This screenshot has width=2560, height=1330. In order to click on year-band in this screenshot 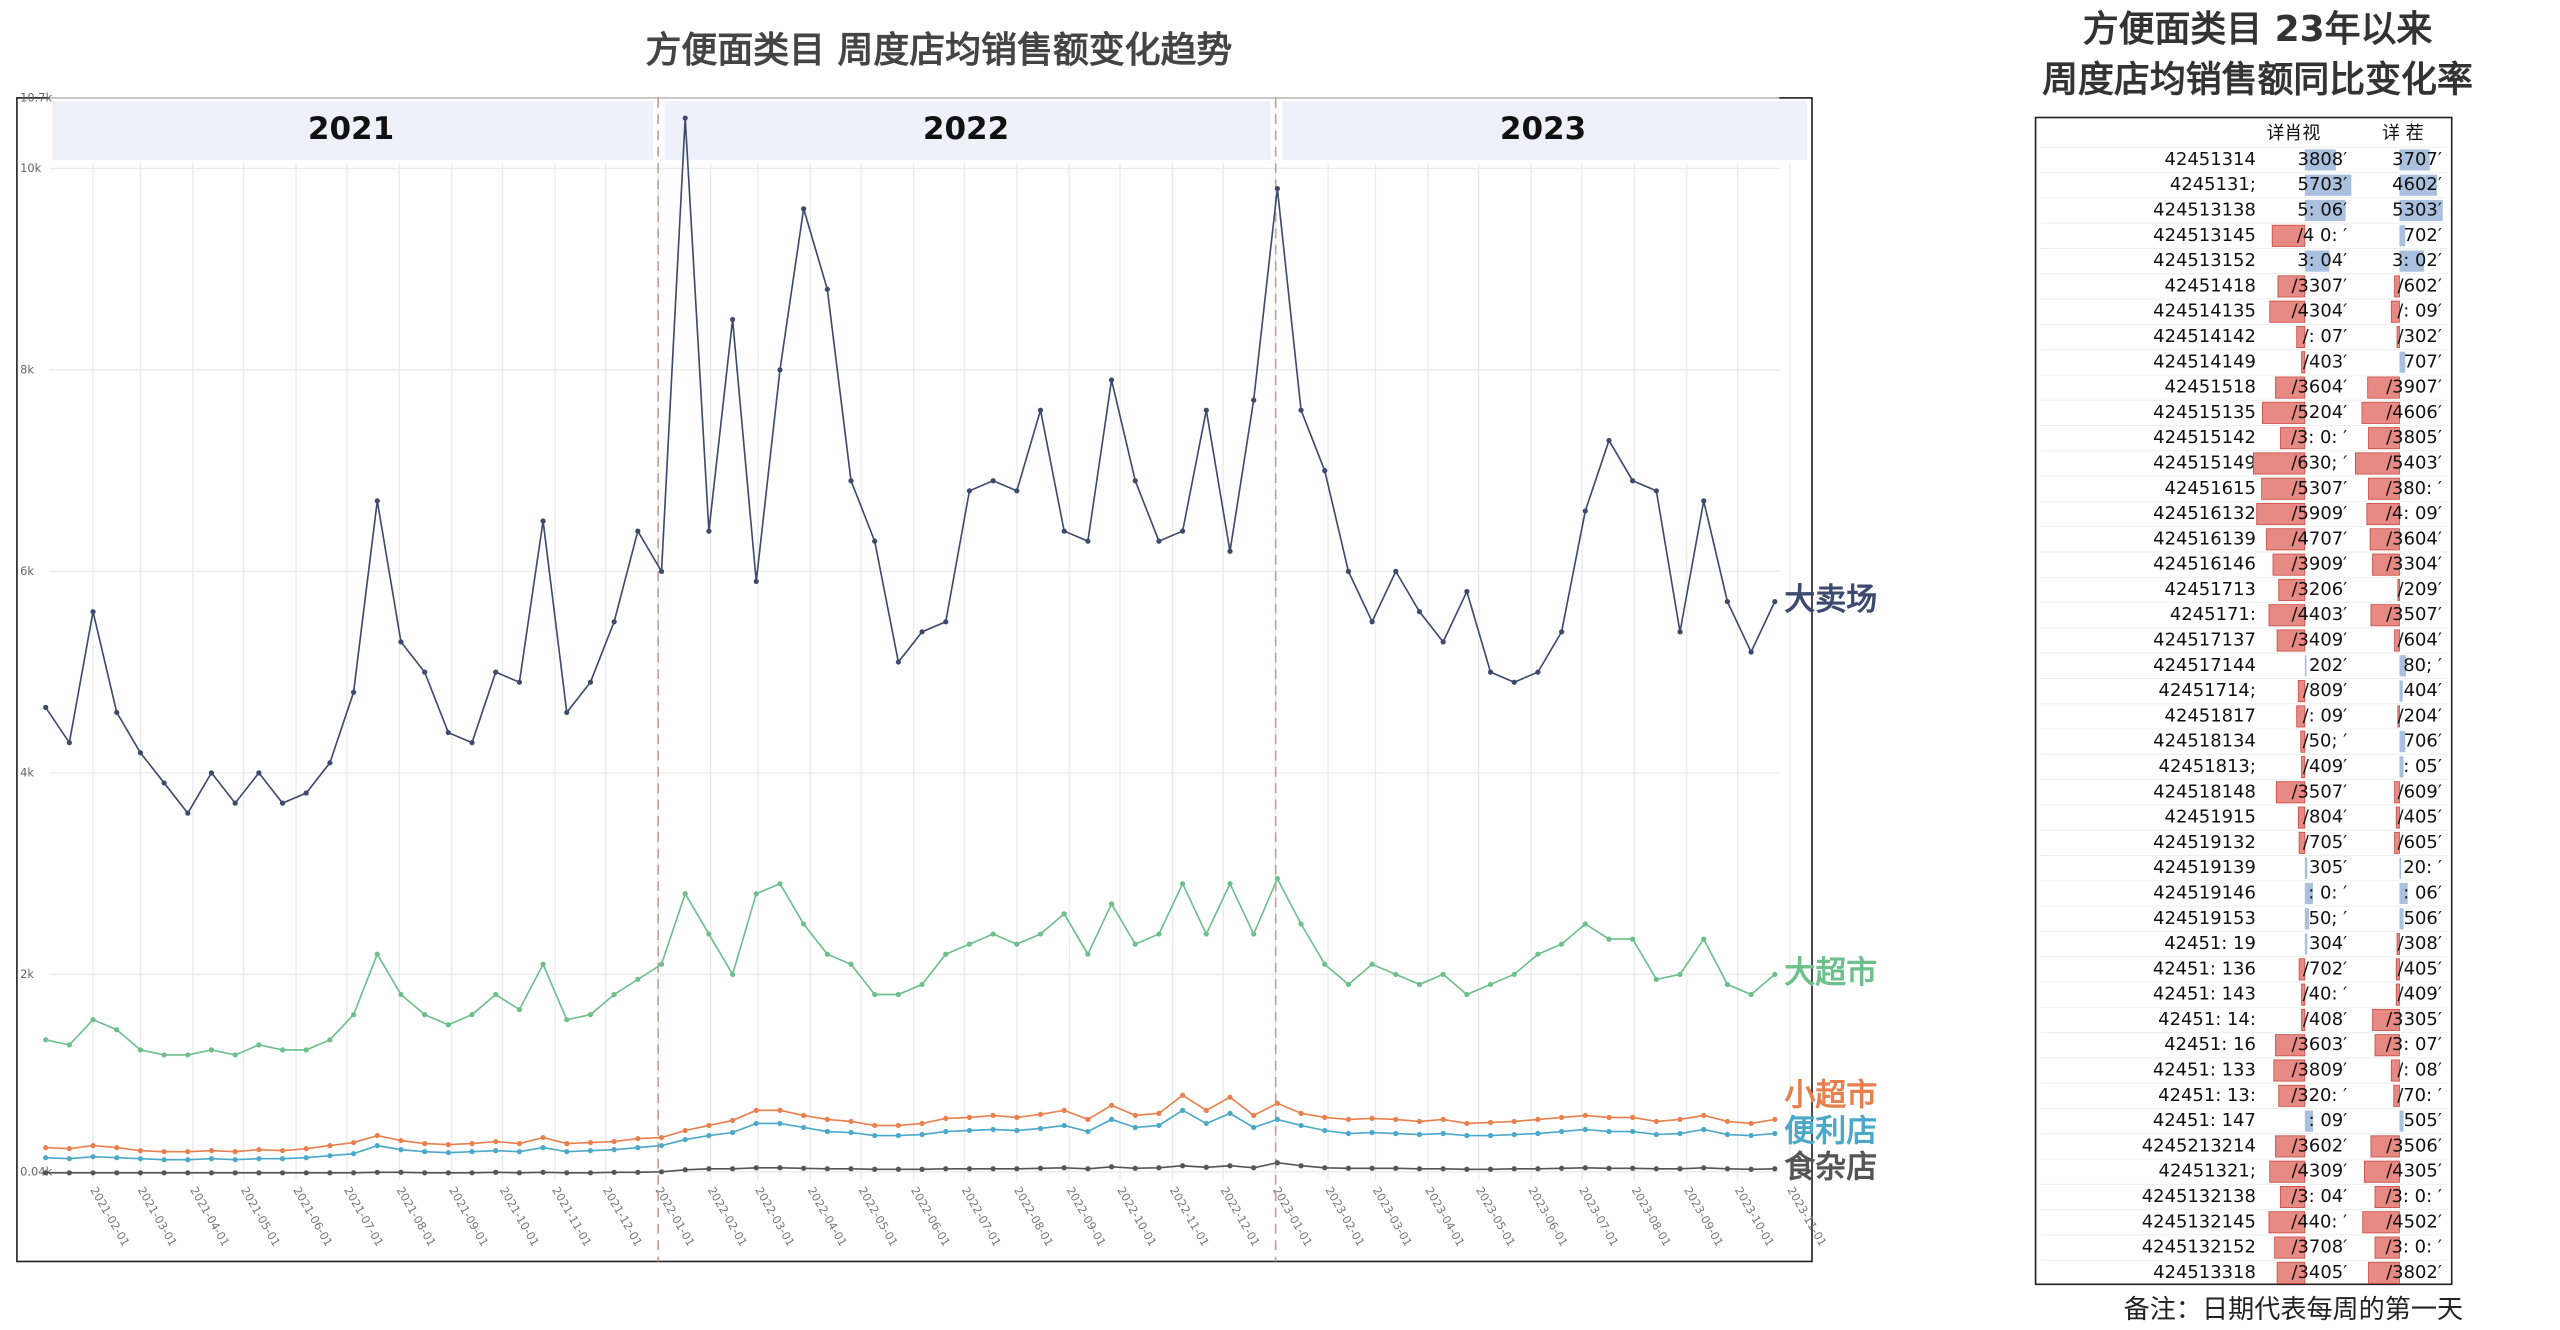, I will do `click(1545, 130)`.